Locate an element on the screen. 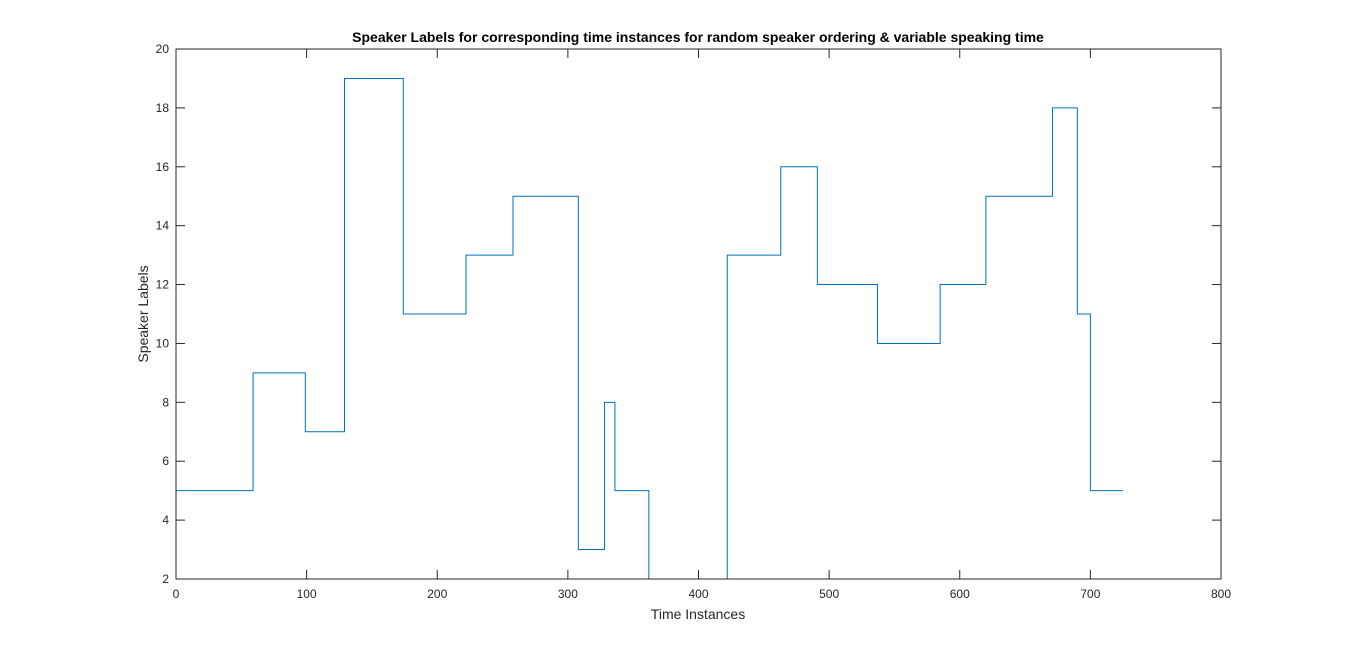 The height and width of the screenshot is (651, 1350). x-tick-label: 800 is located at coordinates (1221, 594).